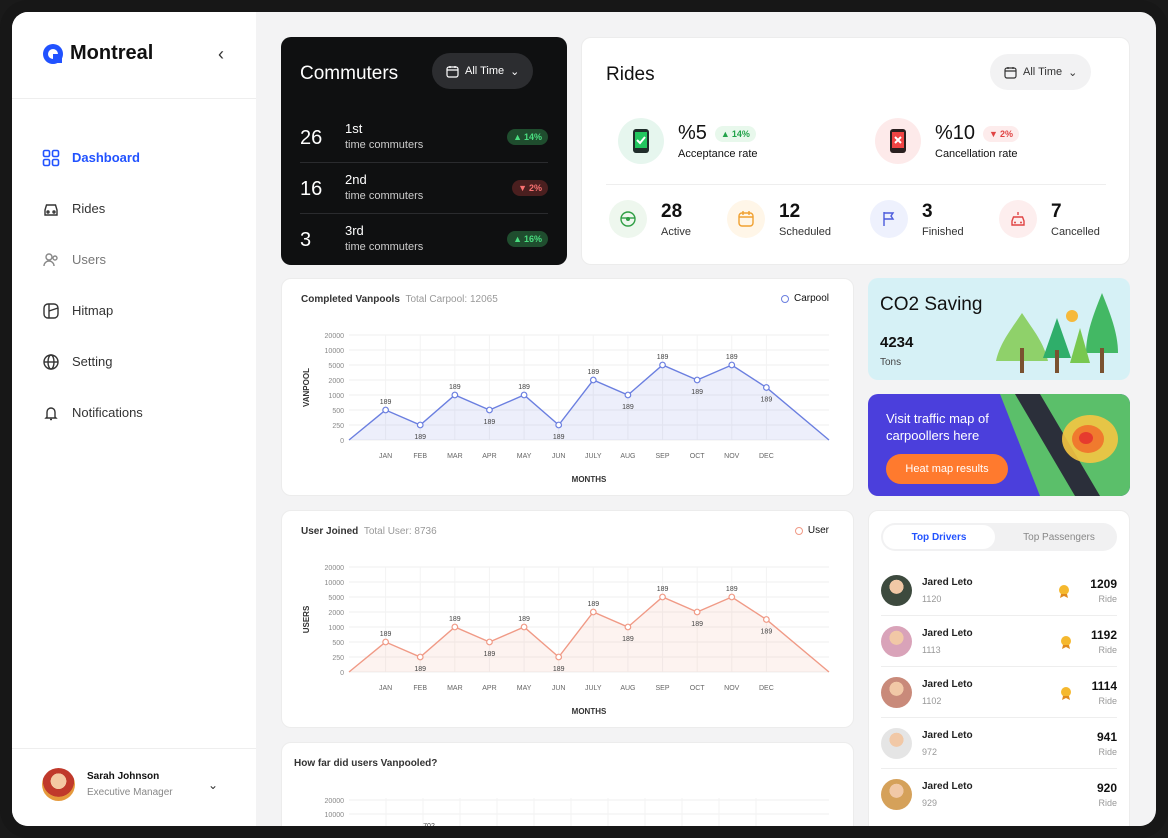  Describe the element at coordinates (999, 641) in the screenshot. I see `driver-row: Jared Leto 1113 1192 Ride` at that location.